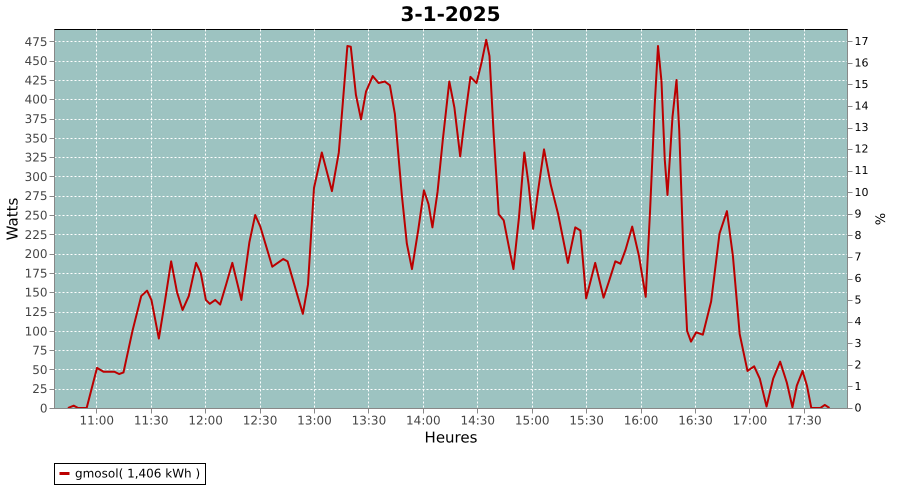 Image resolution: width=900 pixels, height=500 pixels. What do you see at coordinates (858, 343) in the screenshot?
I see `y2-tick-label: 3` at bounding box center [858, 343].